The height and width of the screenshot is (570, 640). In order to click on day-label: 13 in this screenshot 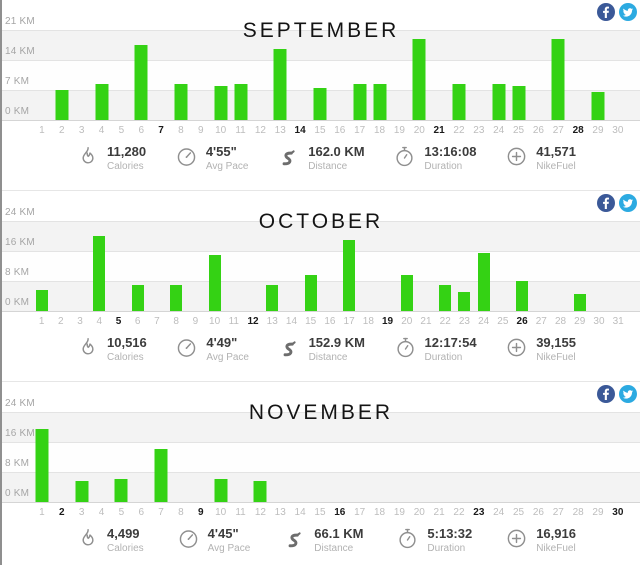, I will do `click(280, 512)`.